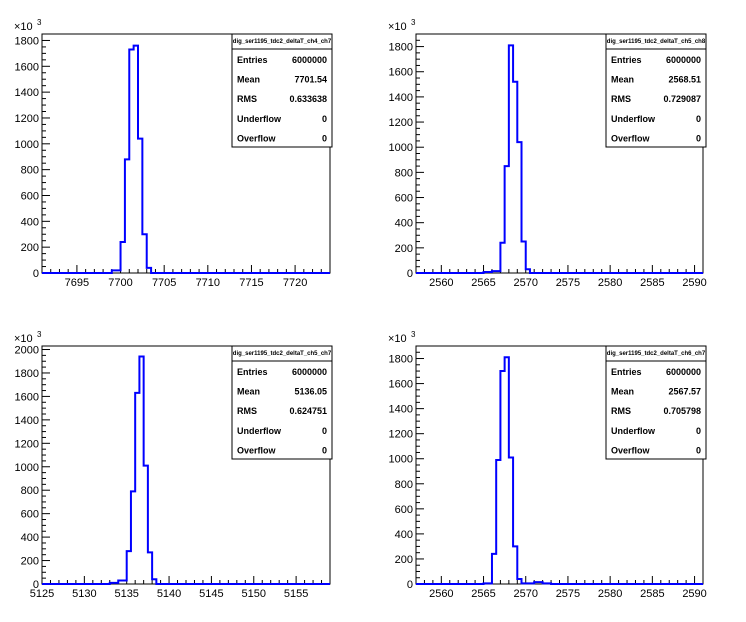 The width and height of the screenshot is (746, 622). Describe the element at coordinates (684, 80) in the screenshot. I see `stats-value: 2568.51` at that location.